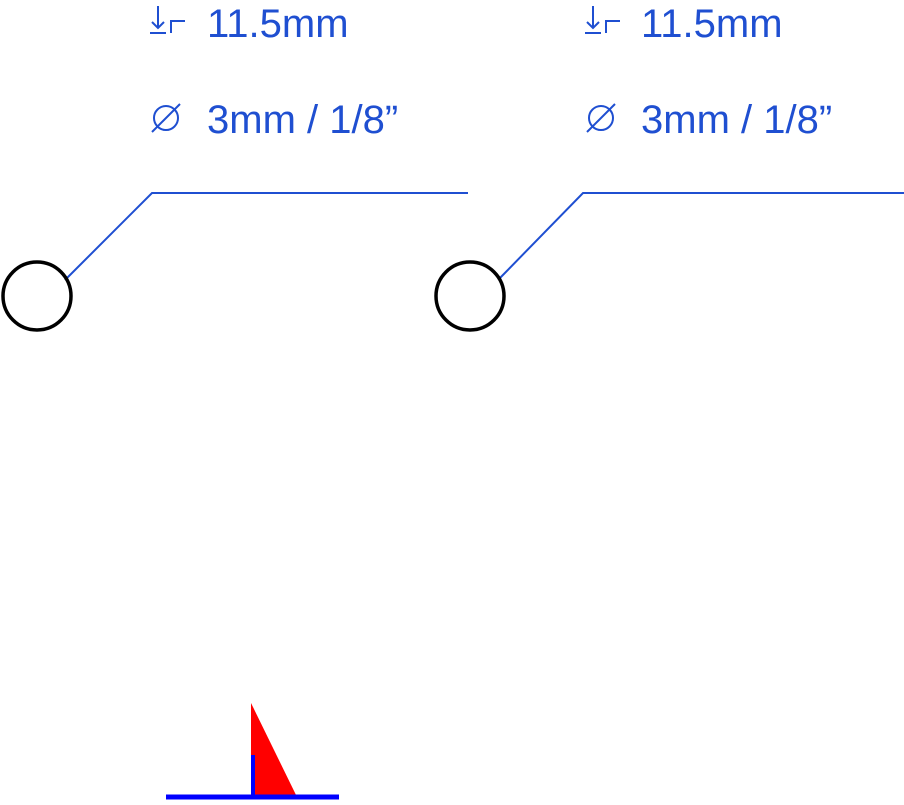 The height and width of the screenshot is (805, 904). I want to click on origin-marker, so click(252, 751).